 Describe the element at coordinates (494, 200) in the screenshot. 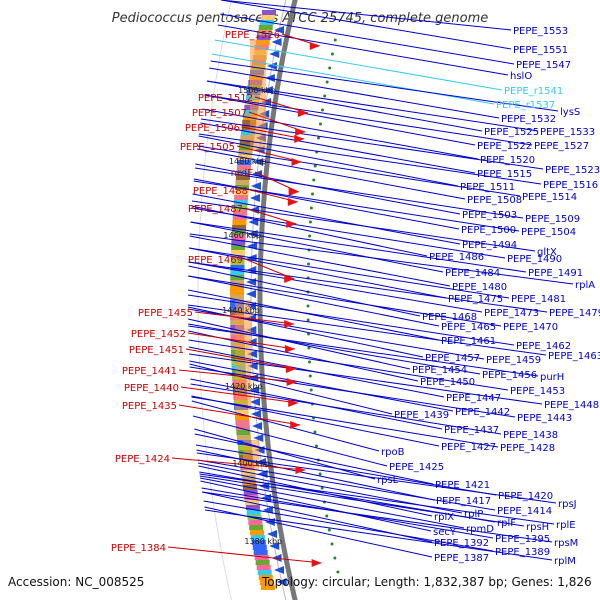

I see `gene-label: PEPE_1508` at that location.